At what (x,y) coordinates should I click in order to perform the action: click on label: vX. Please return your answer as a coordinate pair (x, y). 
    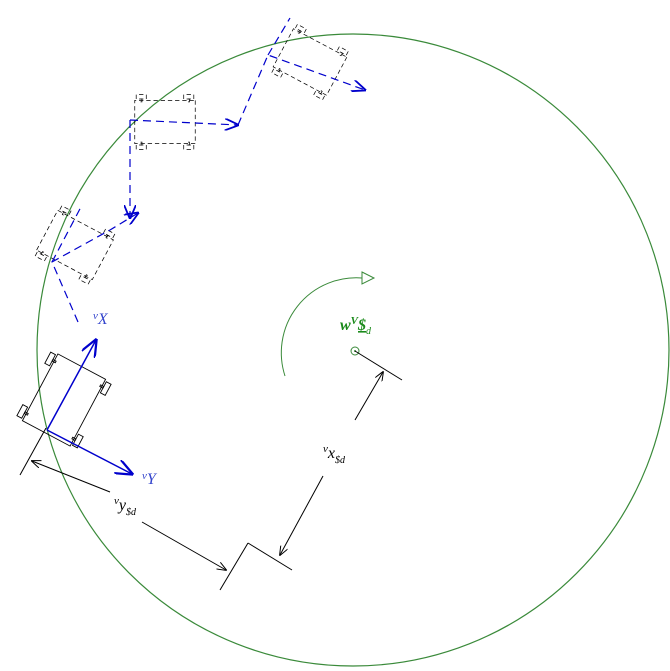
    Looking at the image, I should click on (101, 319).